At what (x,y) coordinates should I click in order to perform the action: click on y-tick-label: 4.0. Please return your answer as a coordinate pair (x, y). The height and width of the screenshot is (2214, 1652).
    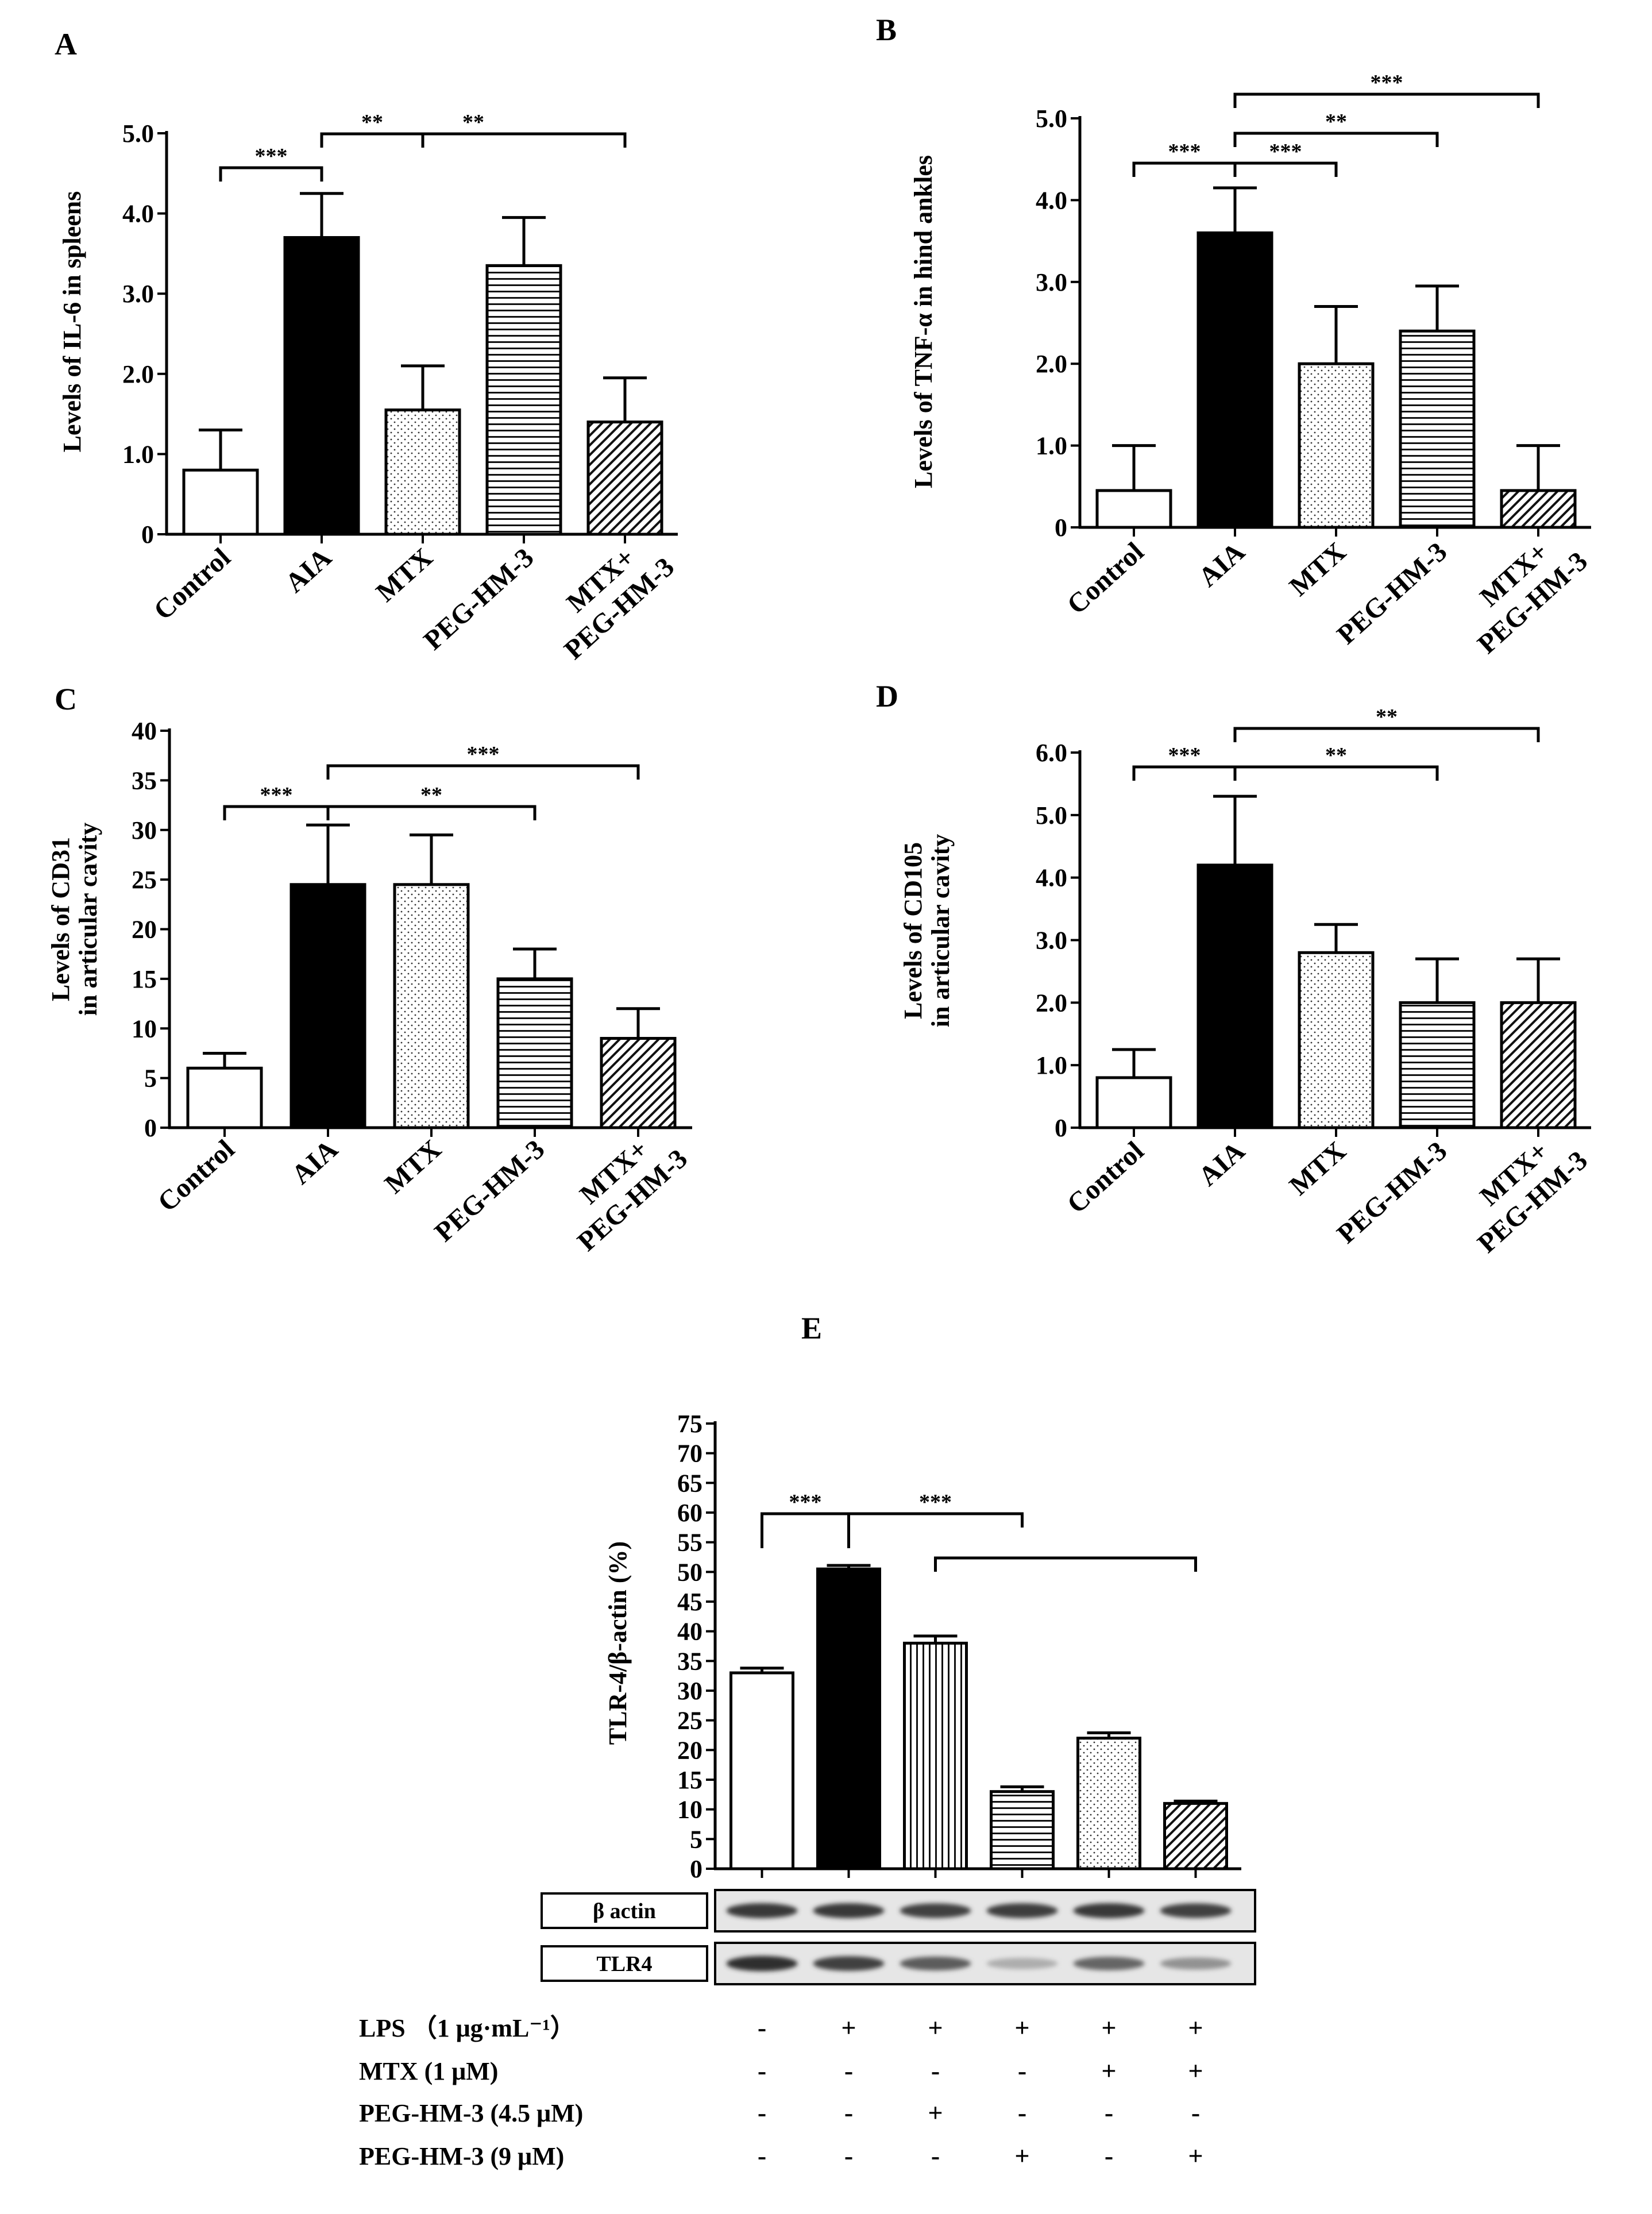
    Looking at the image, I should click on (138, 214).